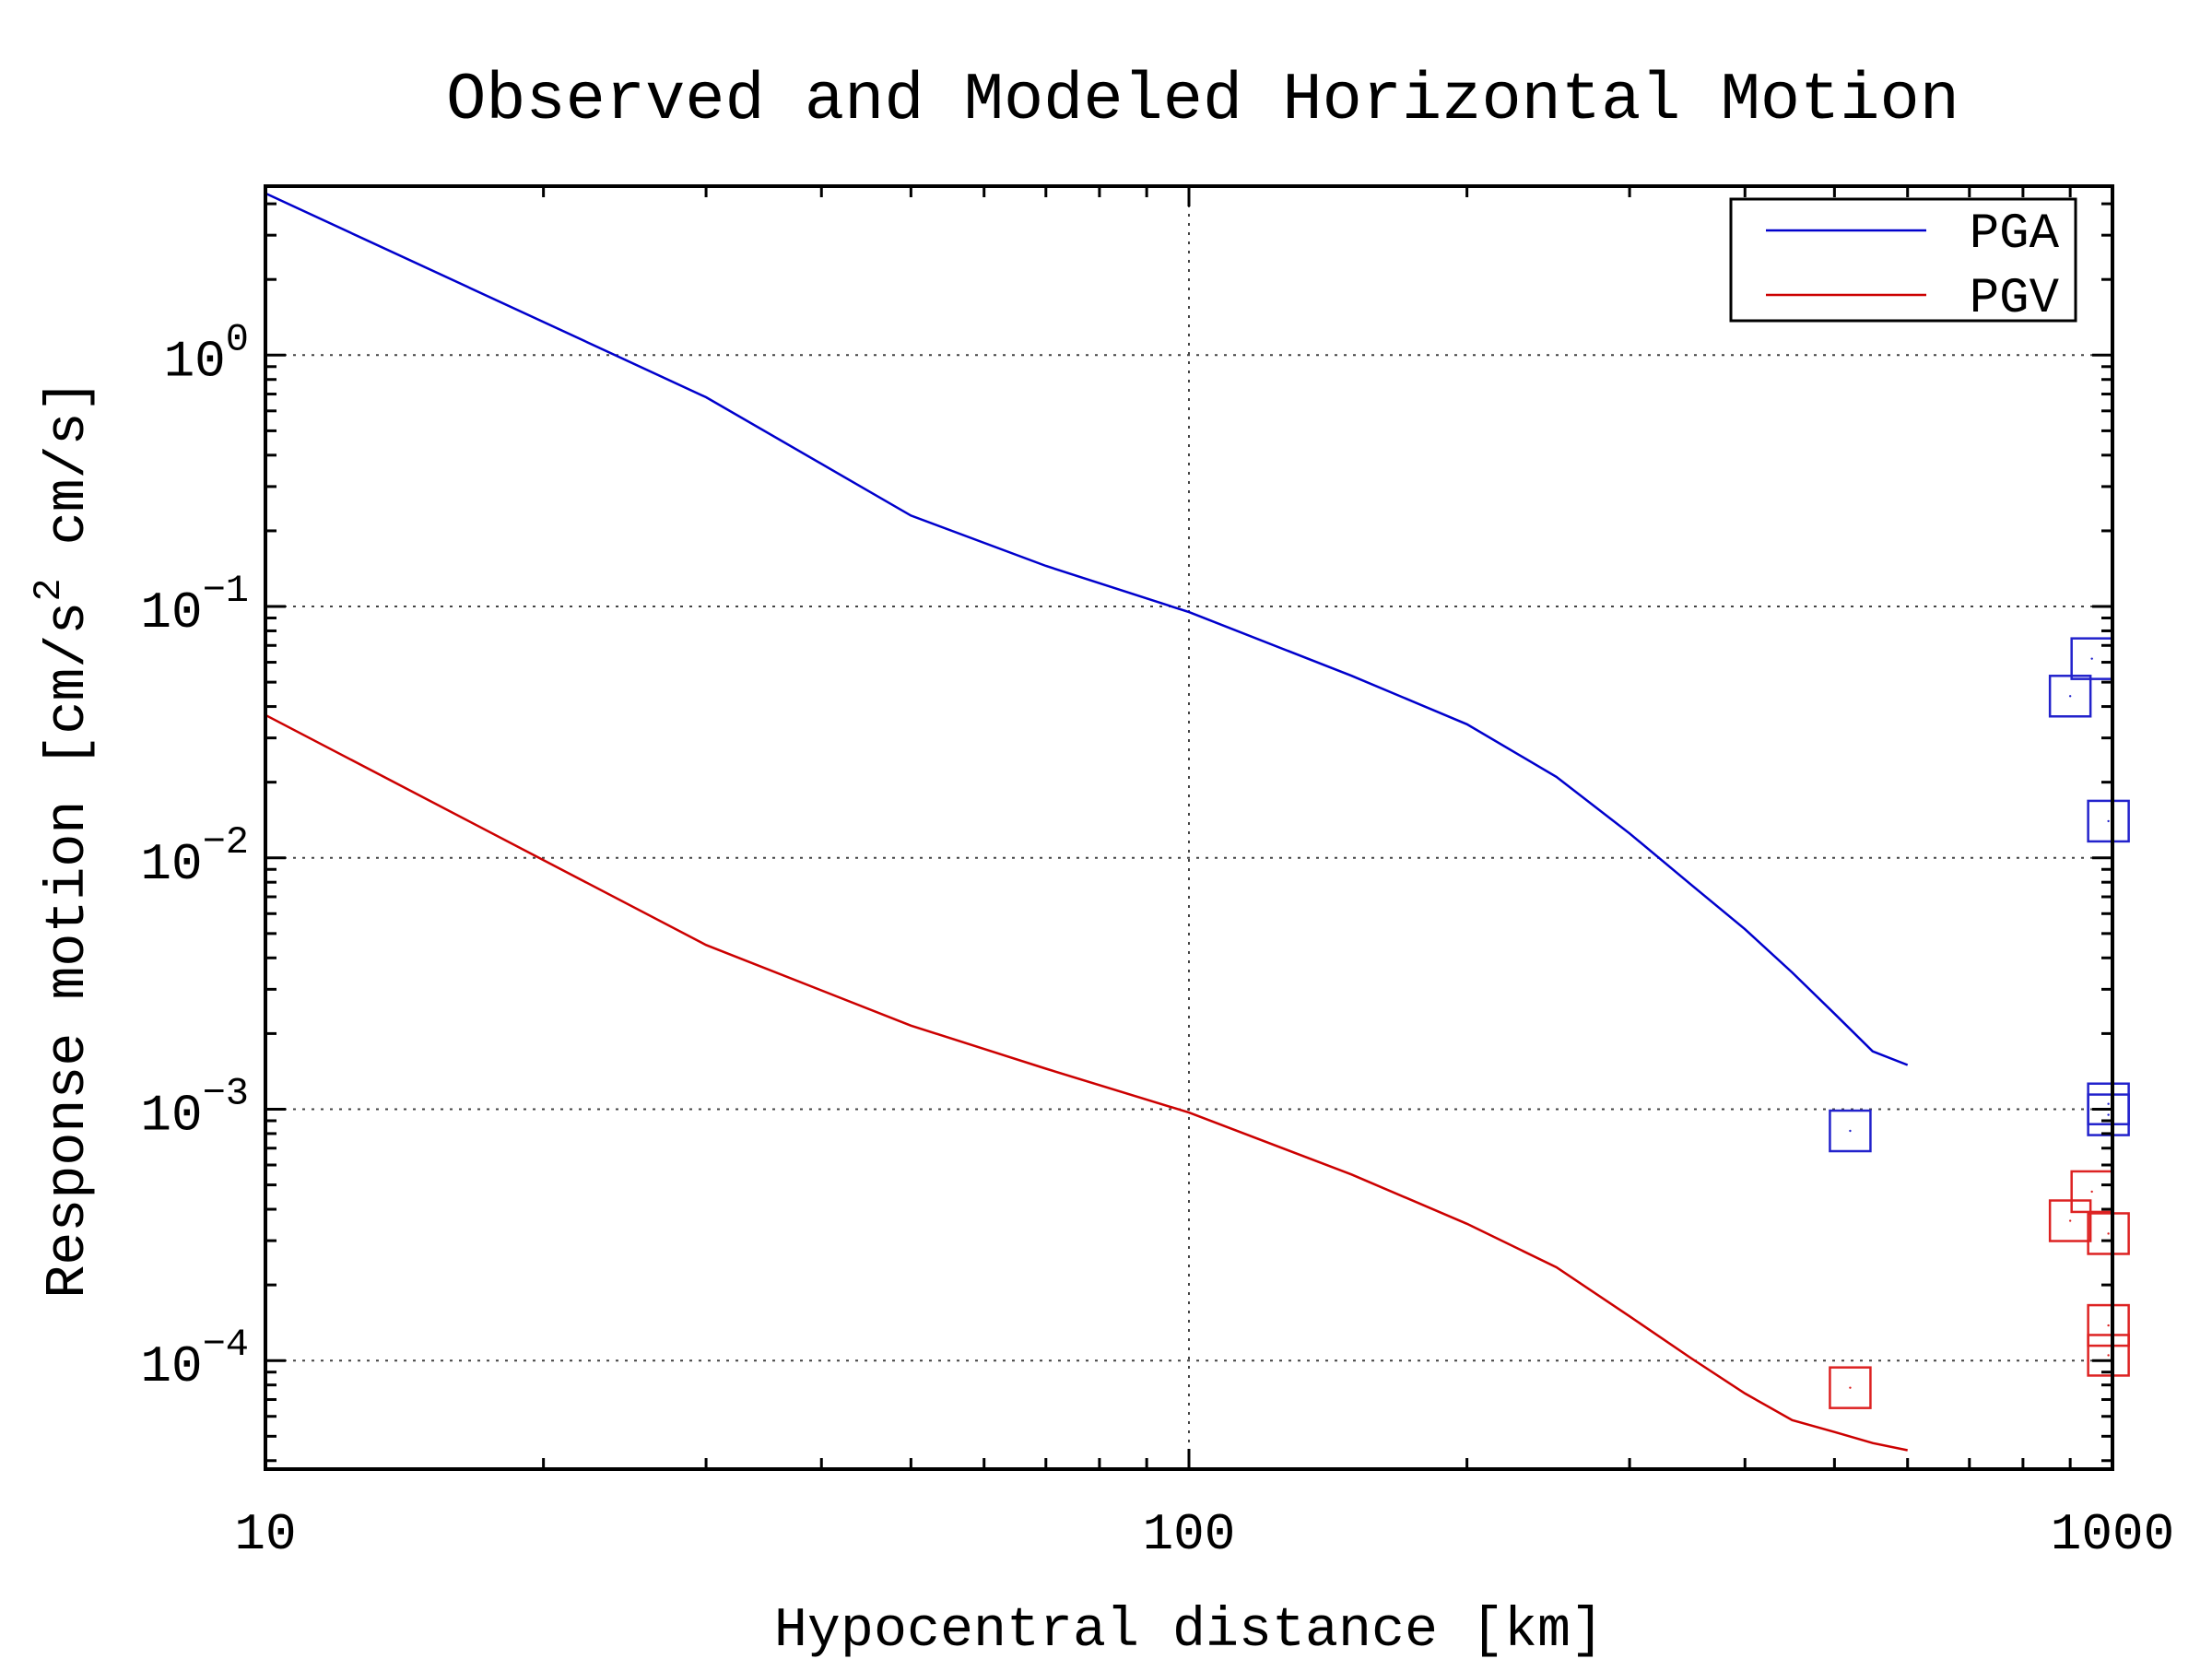 The width and height of the screenshot is (2212, 1659). I want to click on y-tick-label-exponent: −1, so click(226, 591).